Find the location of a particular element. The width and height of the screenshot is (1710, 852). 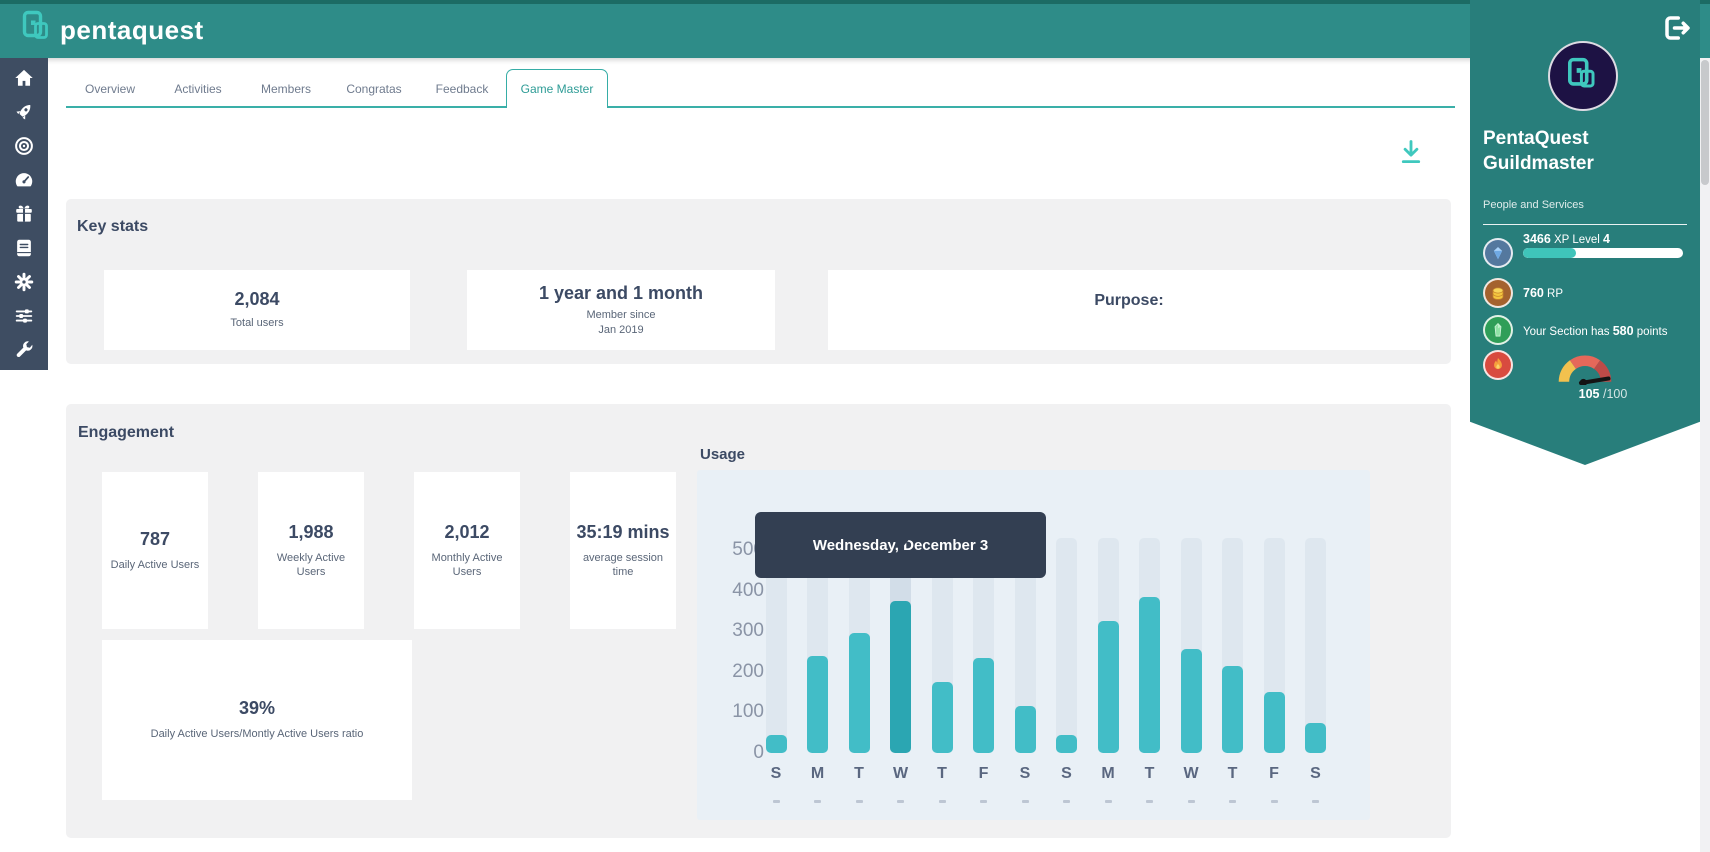

tab-members: Members is located at coordinates (285, 88).